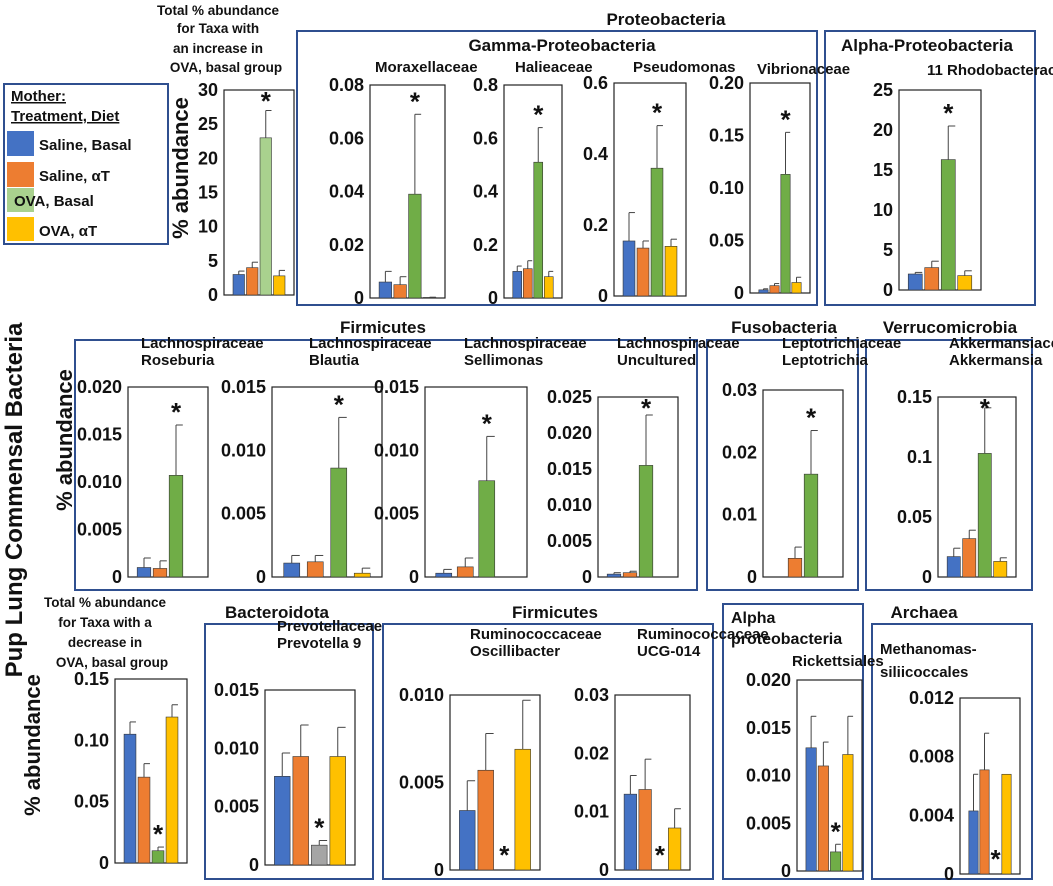  I want to click on chart-halieaceae: 0 0.2 0.4 0.6 0.8 * Halieaceae, so click(533, 183).